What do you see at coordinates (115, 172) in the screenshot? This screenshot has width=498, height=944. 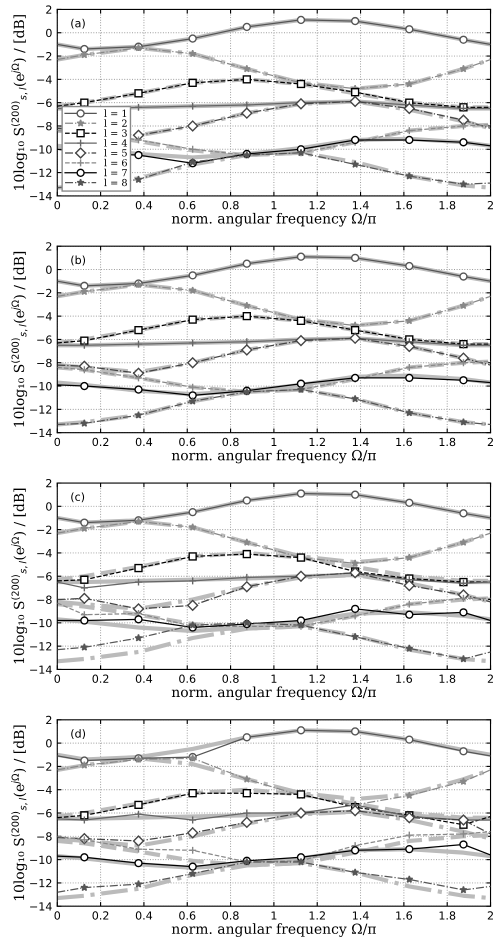 I see `legend-label: l = 7` at bounding box center [115, 172].